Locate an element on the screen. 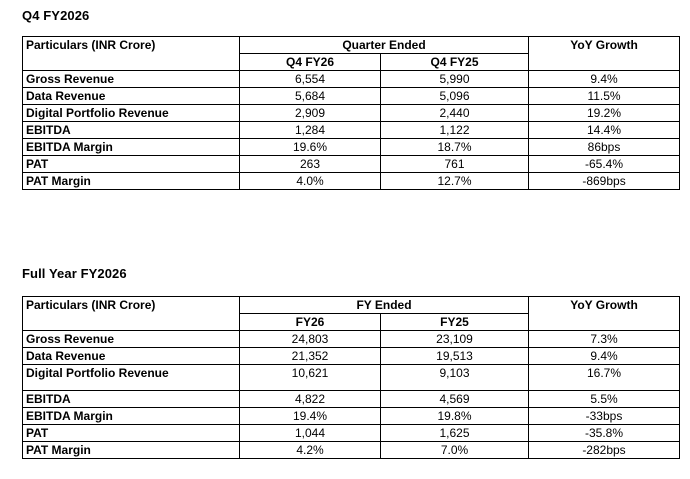 The width and height of the screenshot is (690, 479). prior-value-cell: 5,990 is located at coordinates (454, 79).